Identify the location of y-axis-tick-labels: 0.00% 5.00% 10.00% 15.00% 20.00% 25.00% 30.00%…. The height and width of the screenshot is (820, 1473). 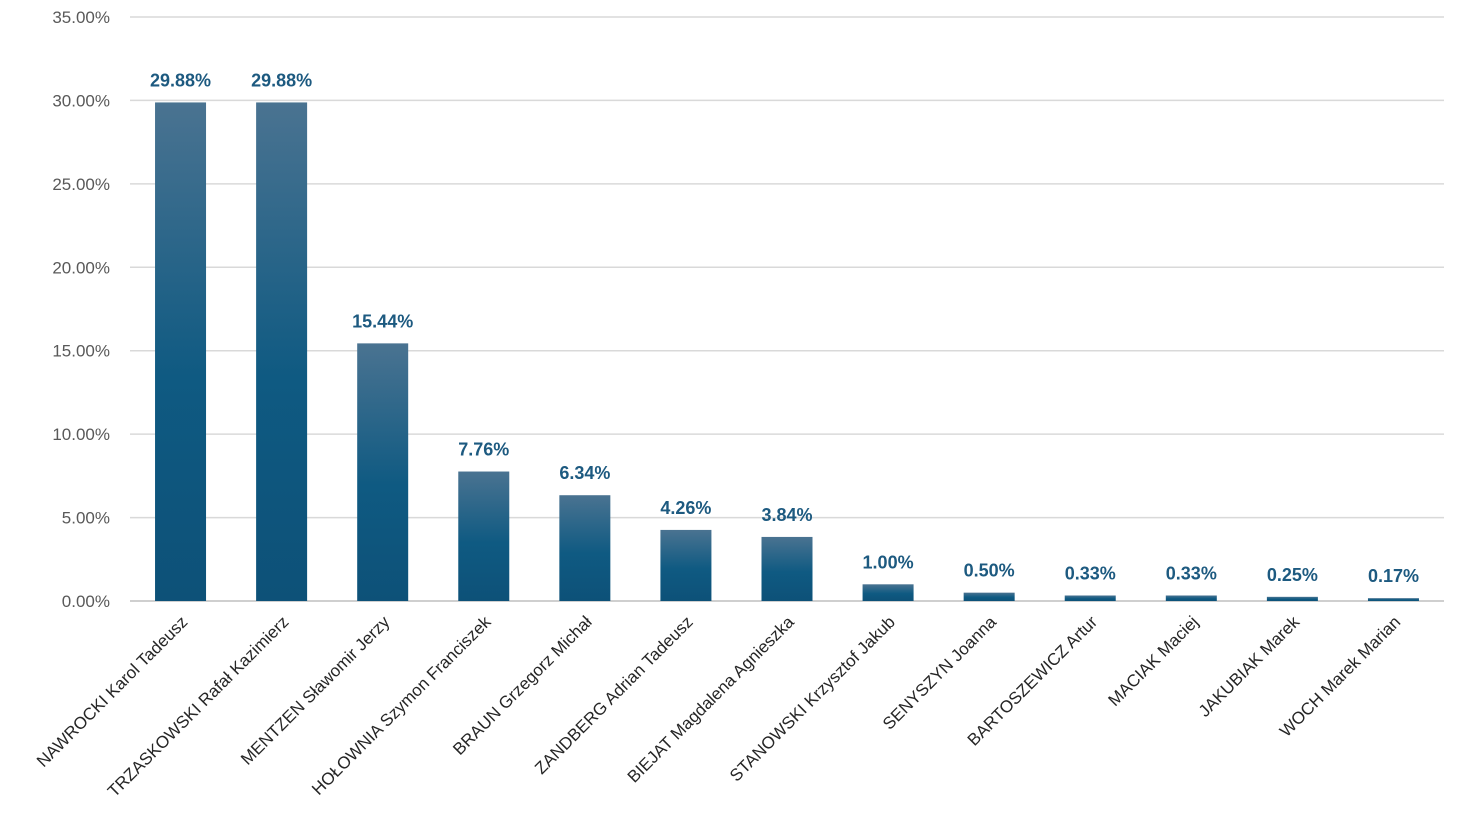
(81, 309).